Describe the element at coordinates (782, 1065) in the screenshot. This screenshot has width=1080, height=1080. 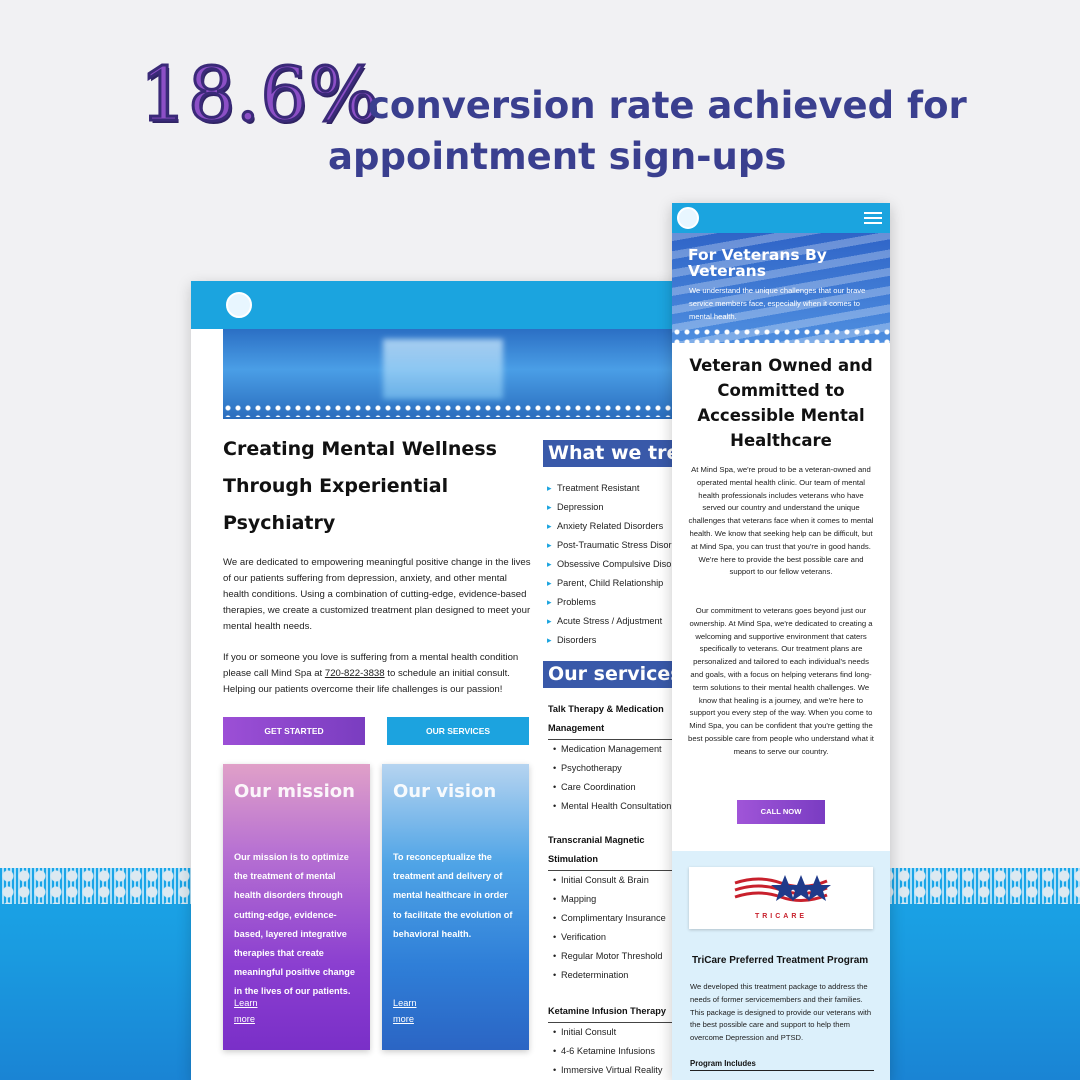
I see `program-includes-heading: Program Includes` at that location.